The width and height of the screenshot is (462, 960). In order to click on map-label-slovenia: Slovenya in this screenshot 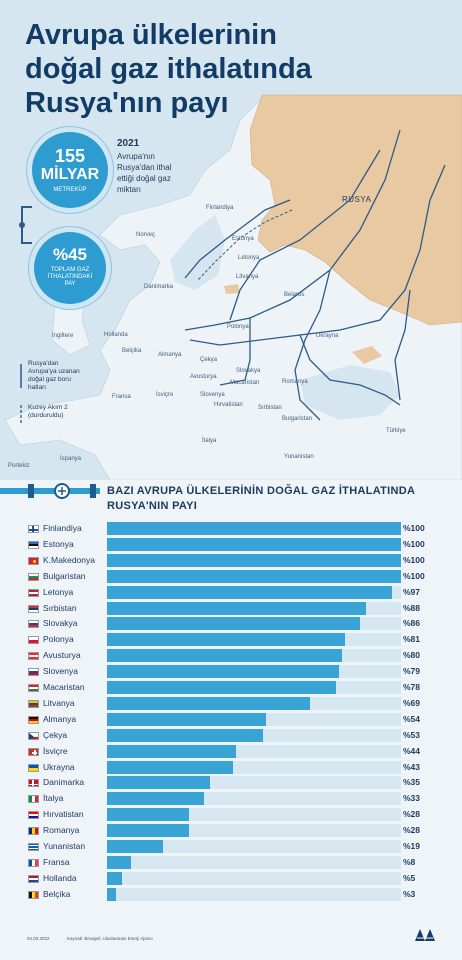, I will do `click(212, 395)`.